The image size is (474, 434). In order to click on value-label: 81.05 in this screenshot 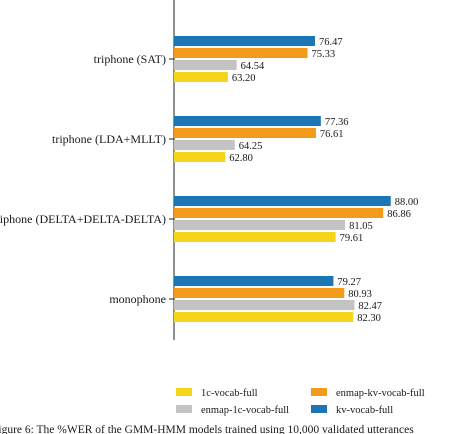, I will do `click(361, 226)`.